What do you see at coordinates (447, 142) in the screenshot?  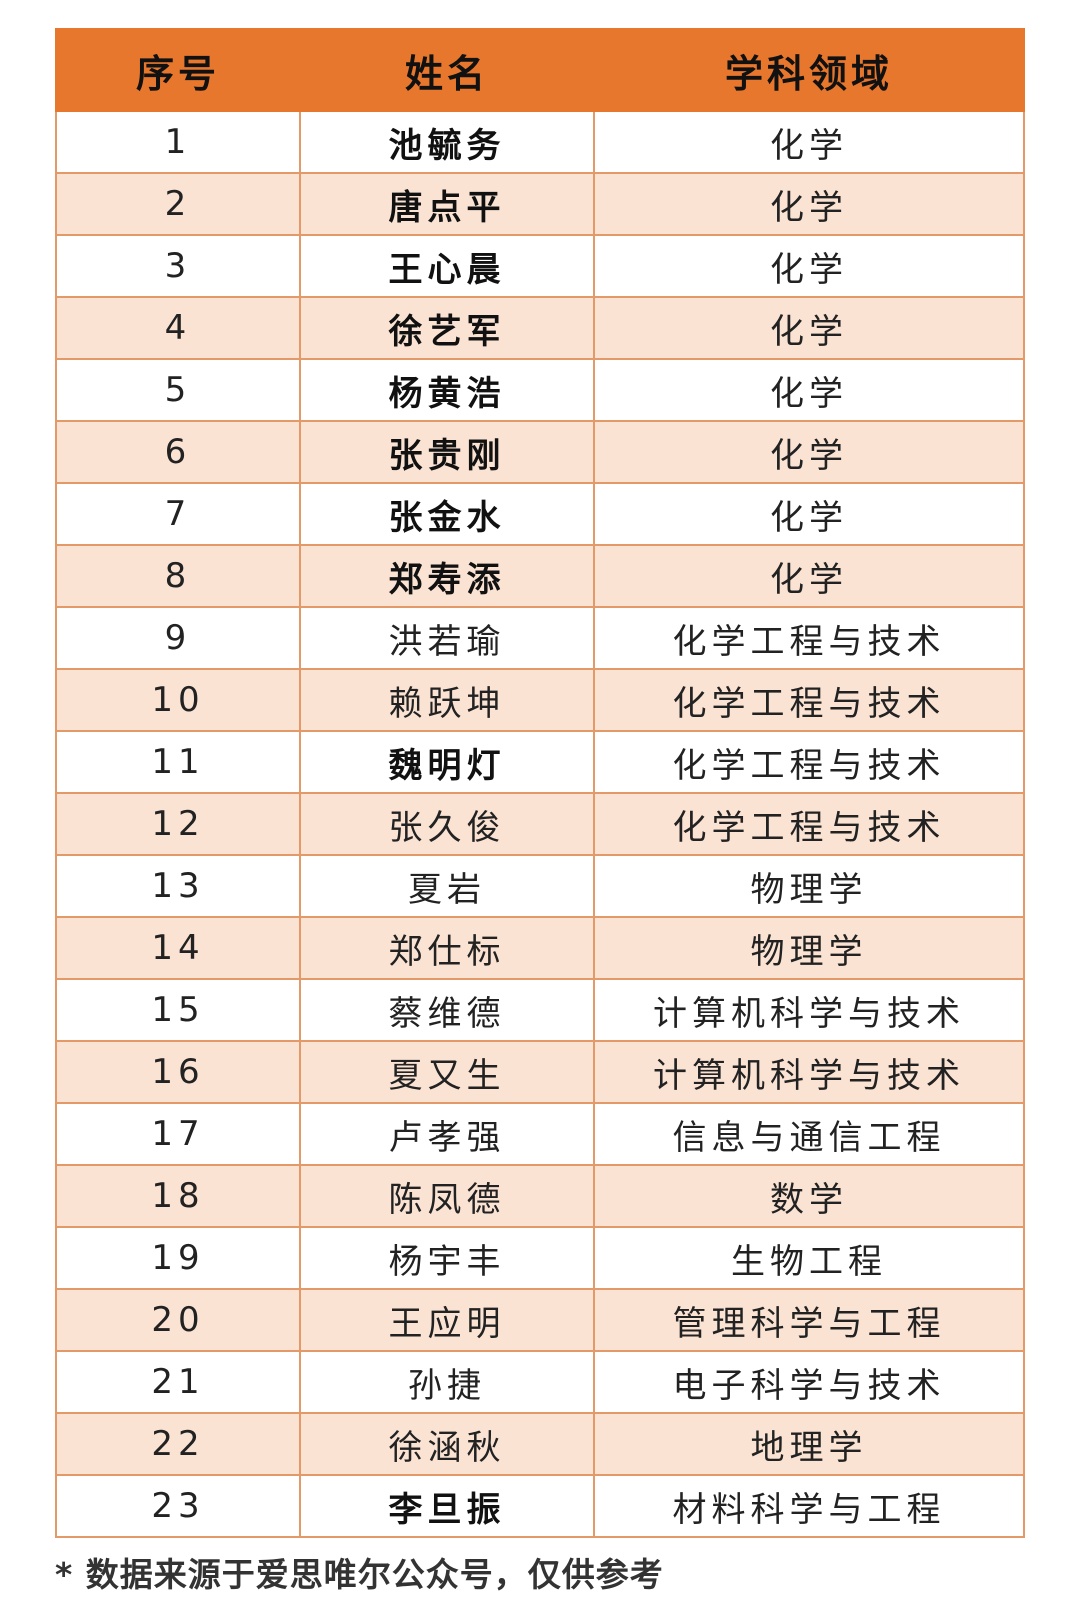 I see `cell-name: 池毓务` at bounding box center [447, 142].